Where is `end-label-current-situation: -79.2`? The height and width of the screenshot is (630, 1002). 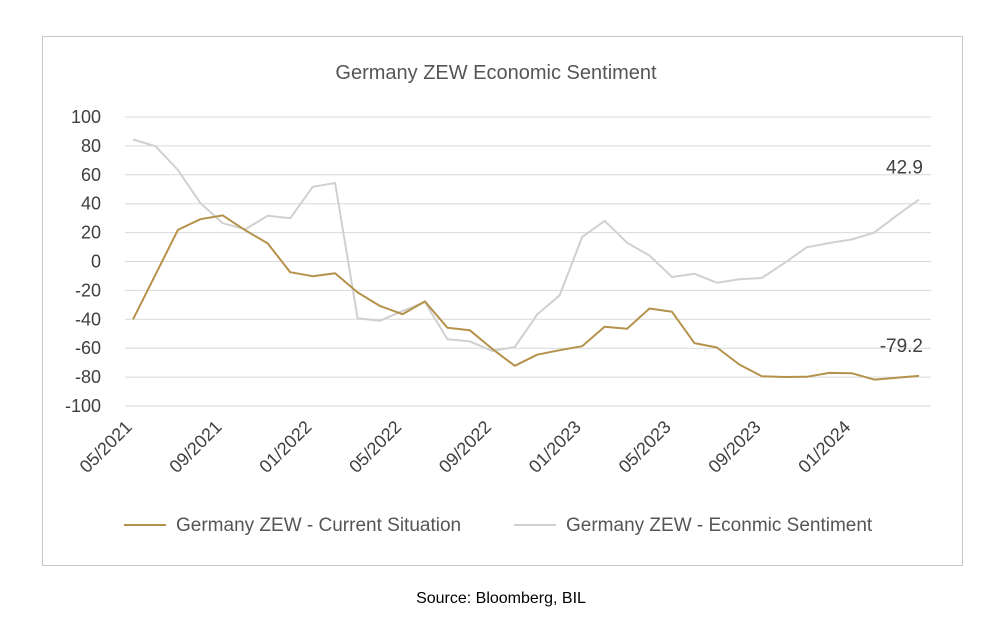 end-label-current-situation: -79.2 is located at coordinates (901, 346).